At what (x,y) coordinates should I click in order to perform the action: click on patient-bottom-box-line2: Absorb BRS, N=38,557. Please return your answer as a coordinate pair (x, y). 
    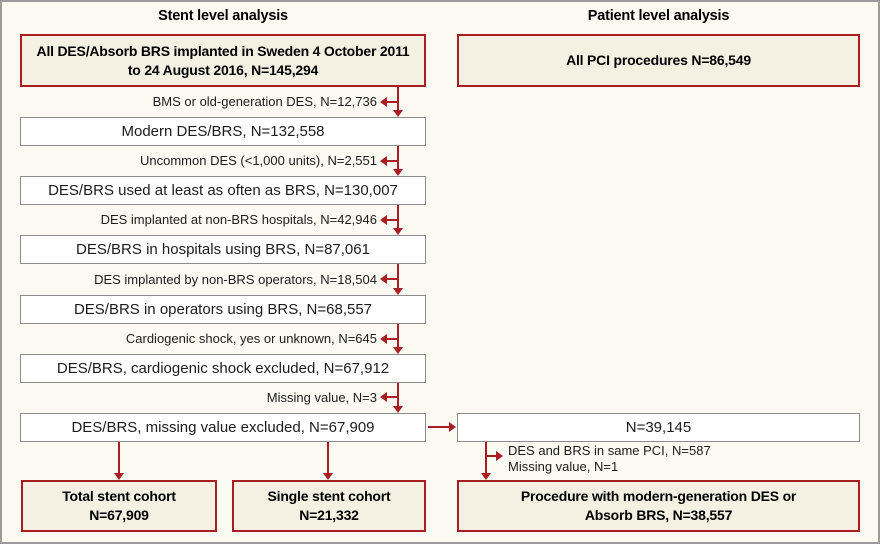
    Looking at the image, I should click on (658, 515).